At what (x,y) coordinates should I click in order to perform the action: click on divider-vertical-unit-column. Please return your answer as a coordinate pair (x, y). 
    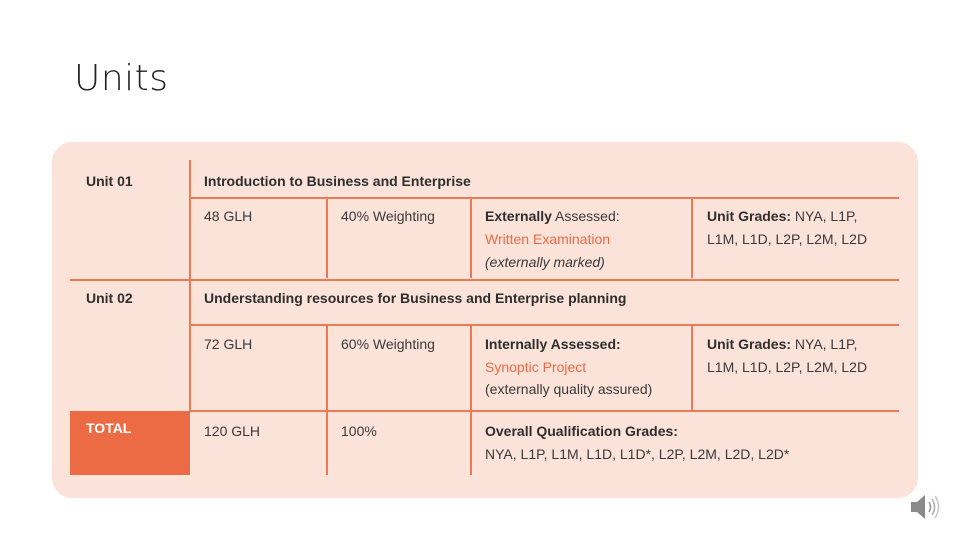
    Looking at the image, I should click on (190, 285).